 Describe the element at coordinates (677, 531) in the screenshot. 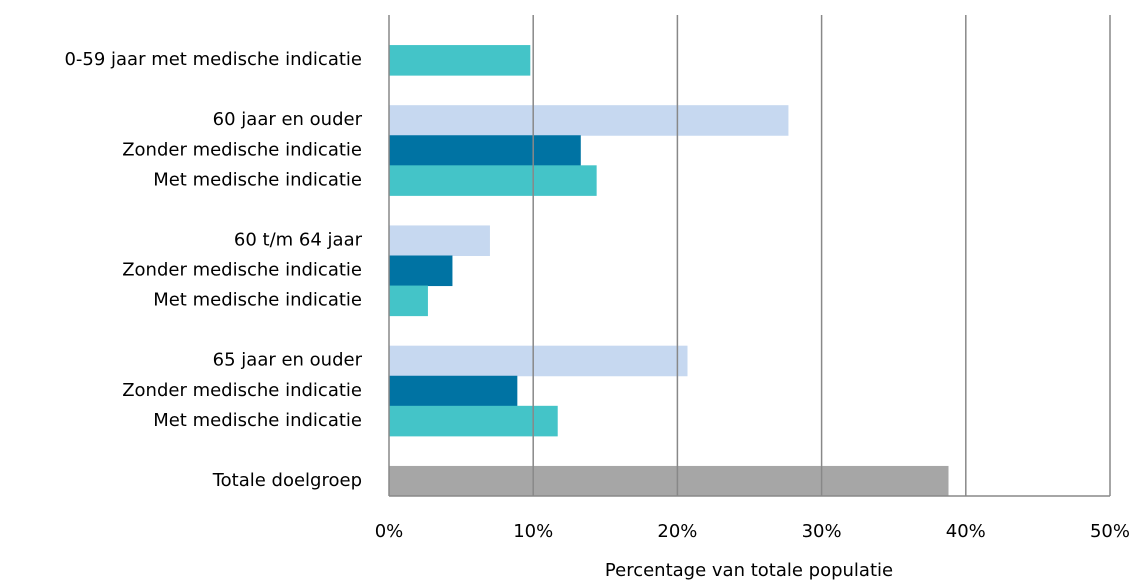

I see `x-tick-label: 20%` at that location.